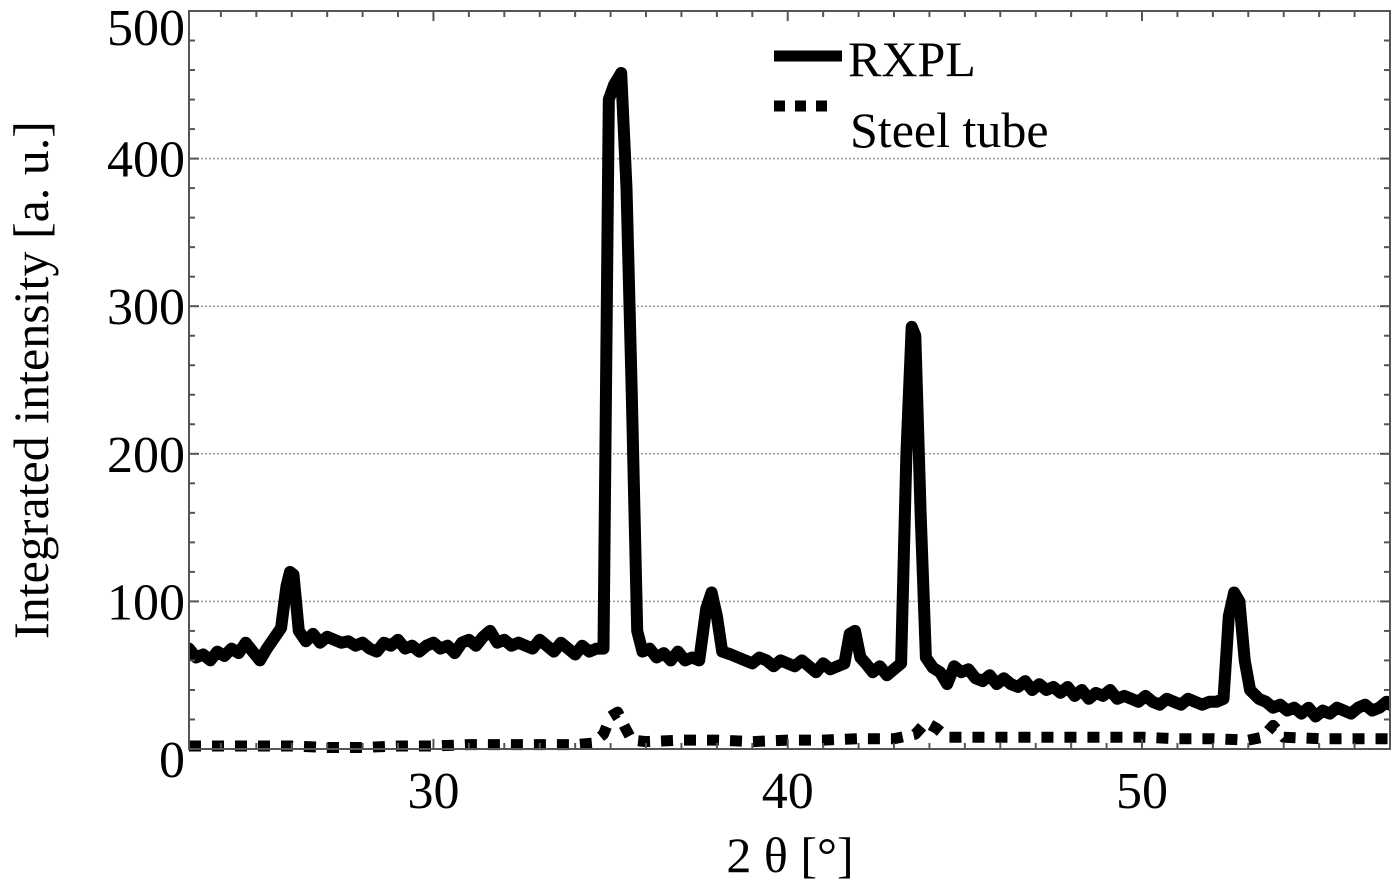 This screenshot has width=1400, height=887. What do you see at coordinates (433, 791) in the screenshot?
I see `x-tick-label: 30` at bounding box center [433, 791].